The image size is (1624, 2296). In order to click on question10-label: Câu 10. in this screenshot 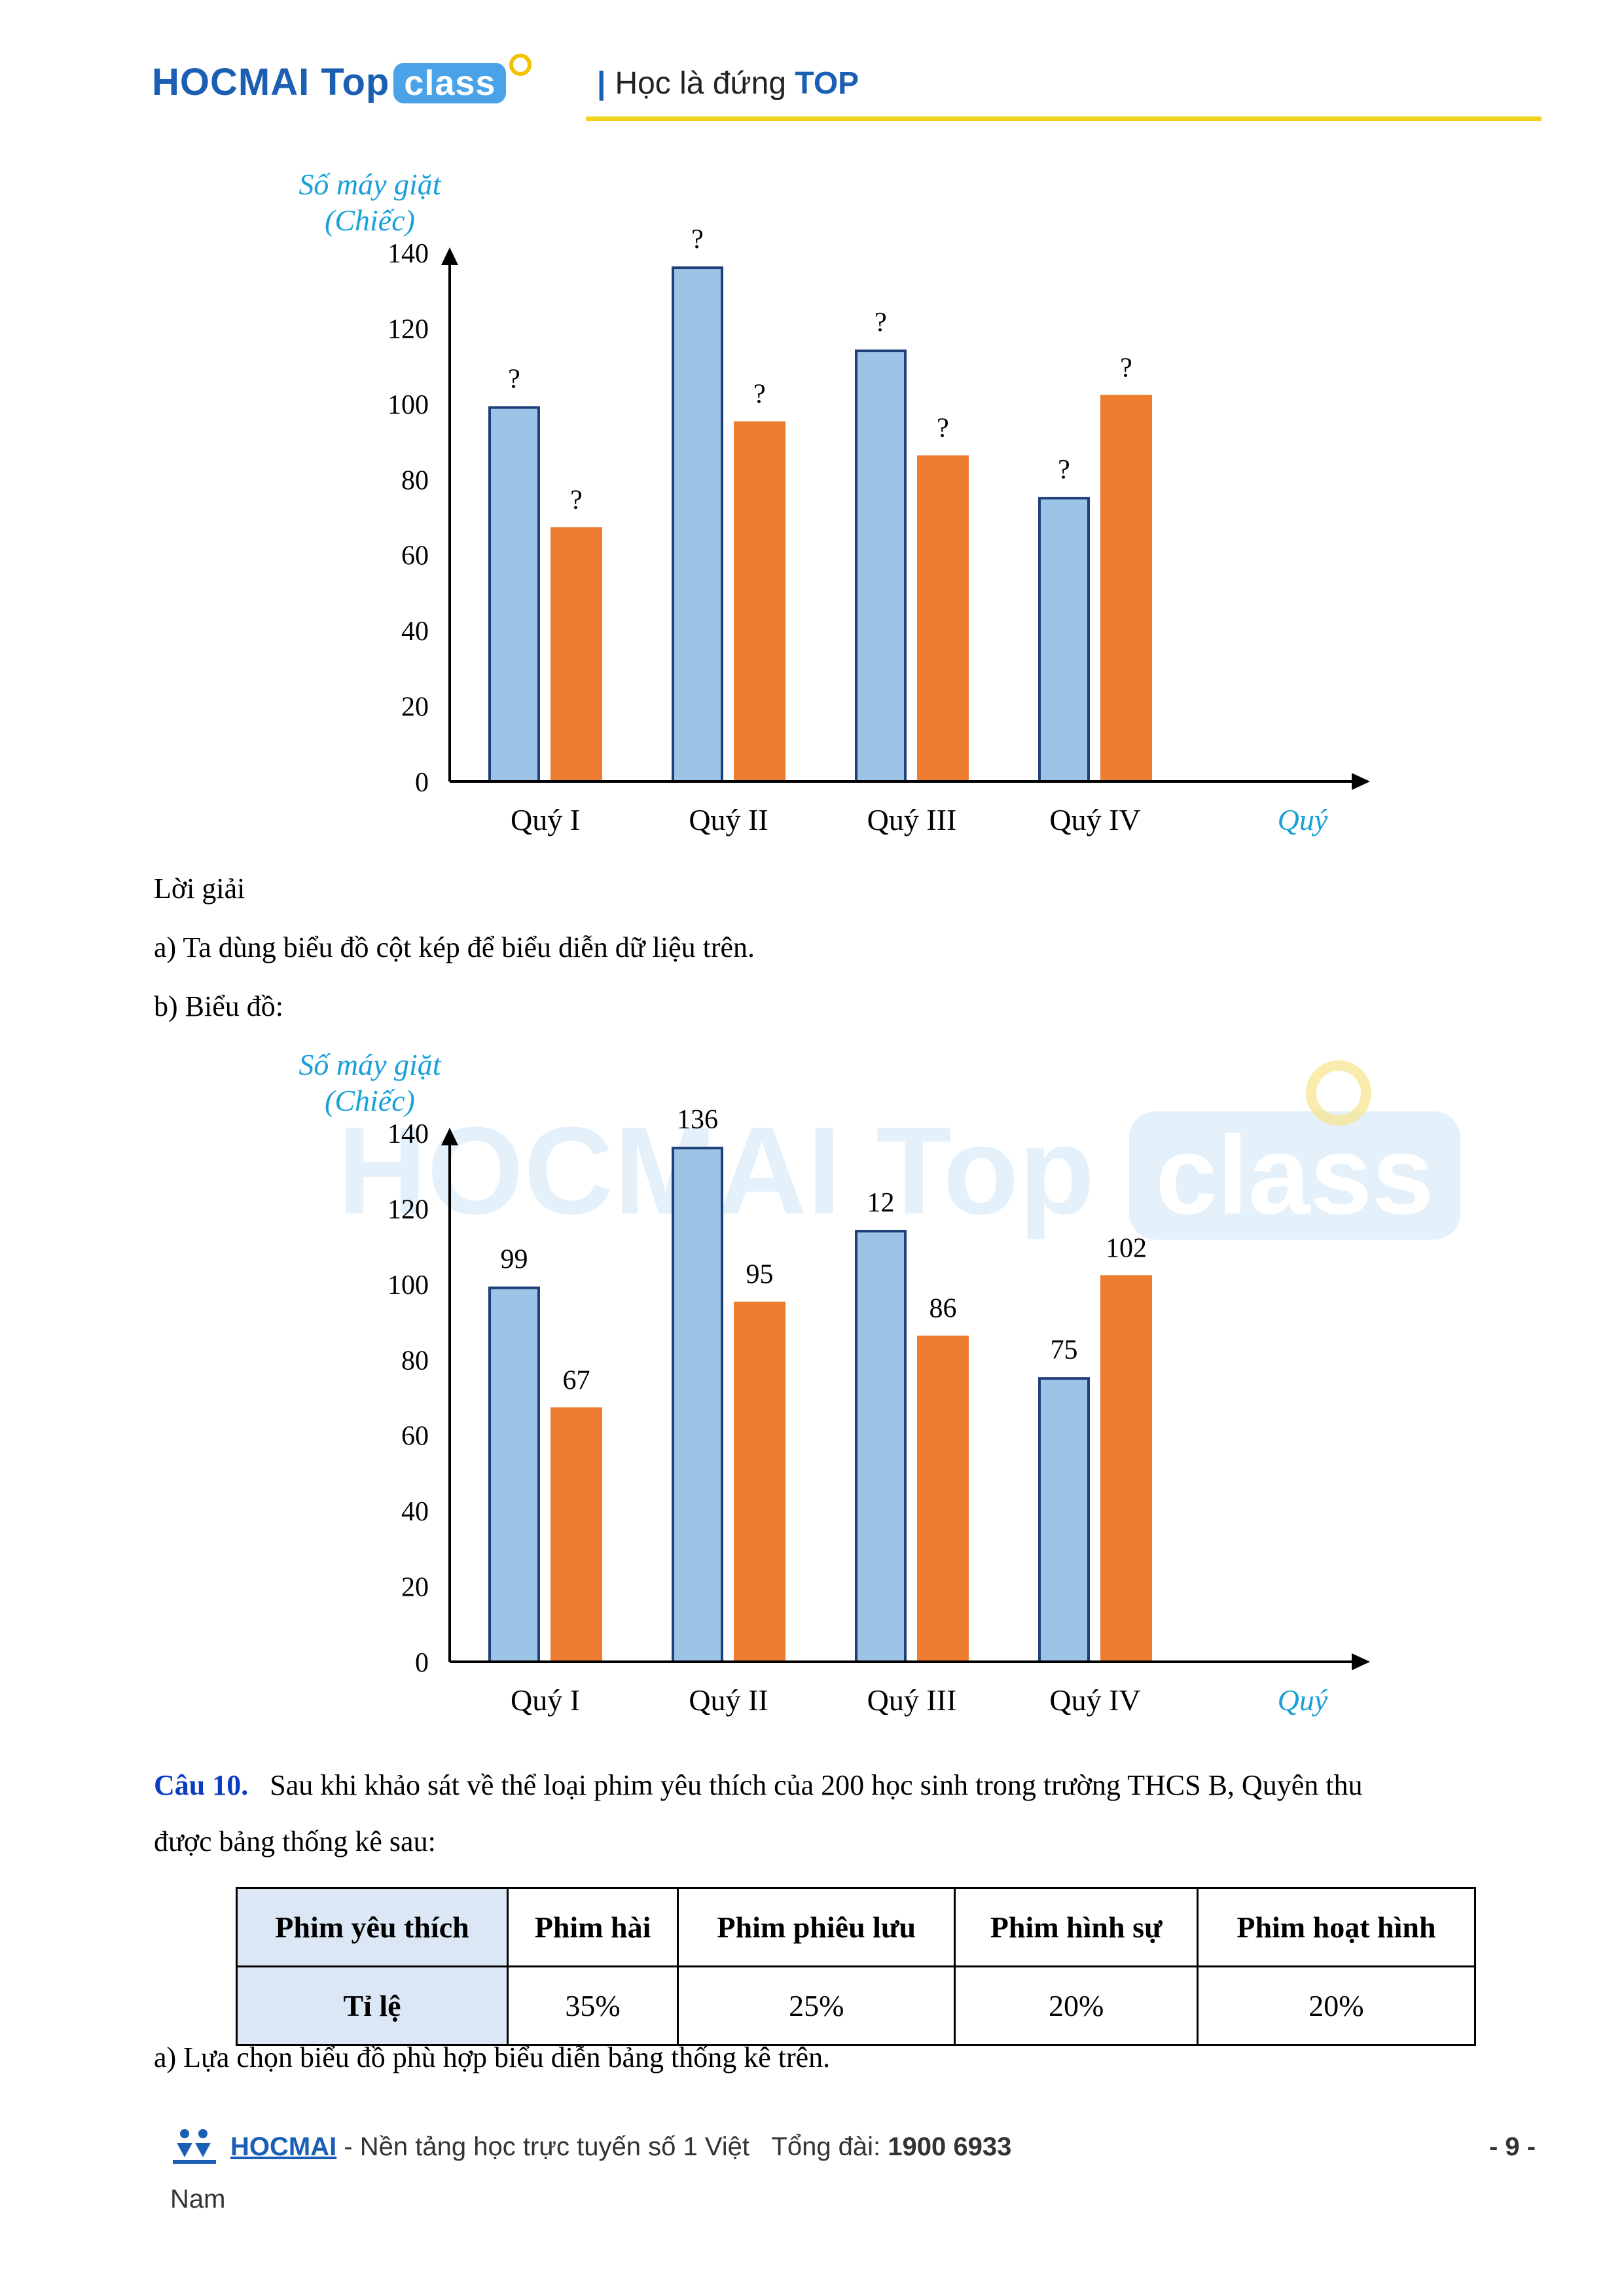, I will do `click(202, 1785)`.